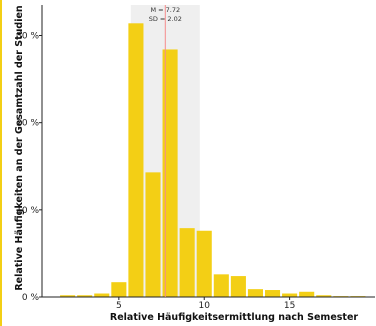  Describe the element at coordinates (165, 19) in the screenshot. I see `sd-label: SD = 2.02` at that location.